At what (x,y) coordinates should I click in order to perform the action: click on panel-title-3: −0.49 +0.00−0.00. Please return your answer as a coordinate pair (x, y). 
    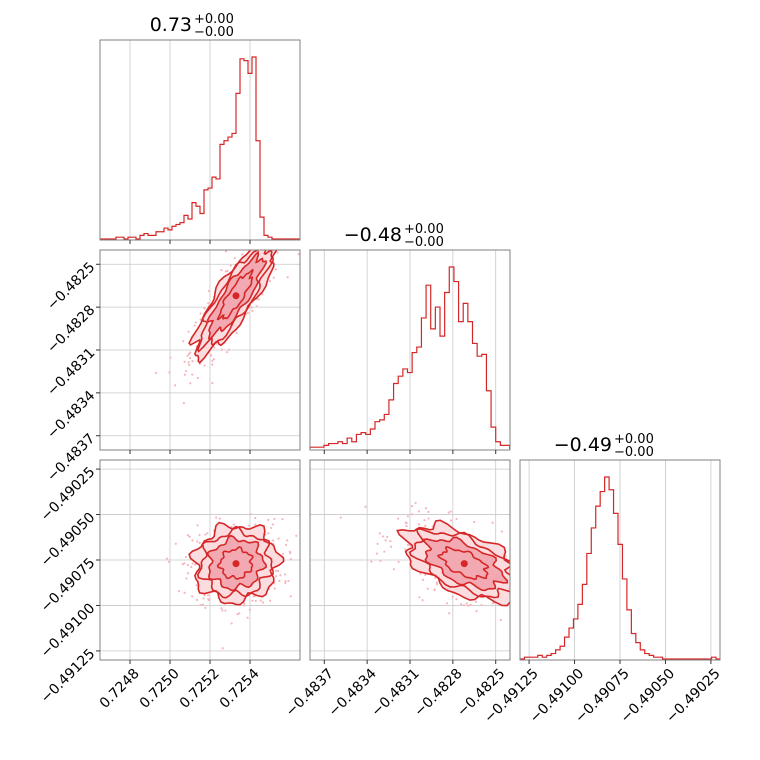
    Looking at the image, I should click on (604, 446).